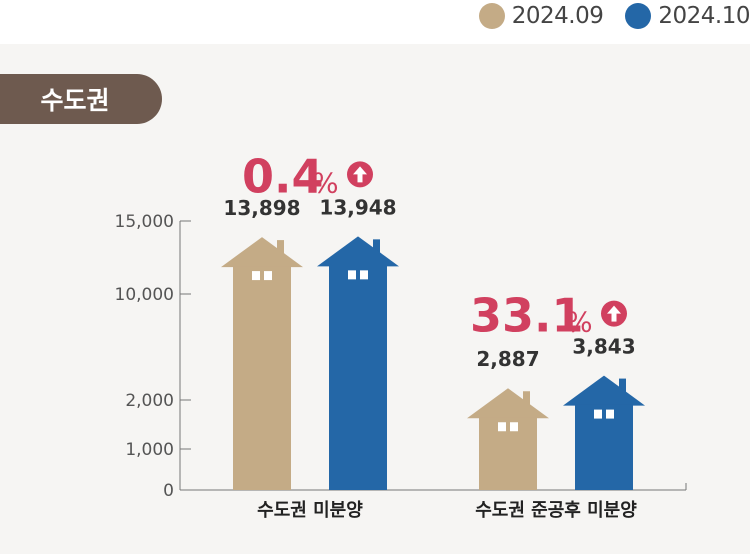  Describe the element at coordinates (527, 316) in the screenshot. I see `change-value: 33.1` at that location.